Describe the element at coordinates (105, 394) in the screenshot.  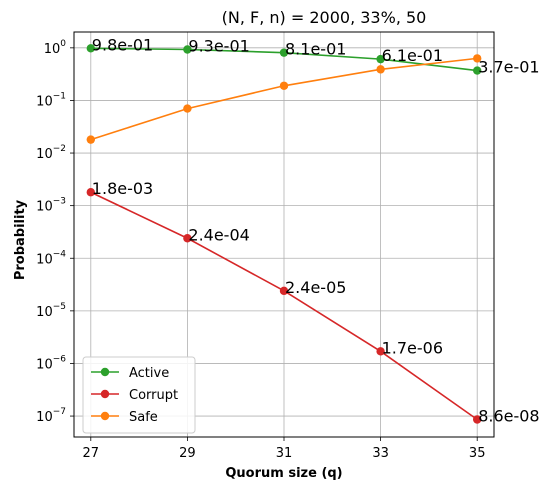
I see `legend-marker-corrupt` at that location.